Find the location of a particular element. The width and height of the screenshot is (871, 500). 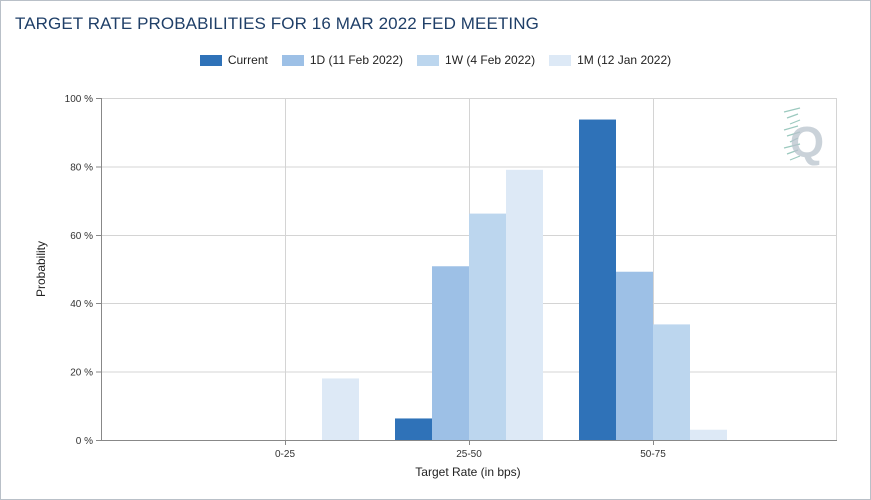

legend-label: 1W (4 Feb 2022) is located at coordinates (490, 60).